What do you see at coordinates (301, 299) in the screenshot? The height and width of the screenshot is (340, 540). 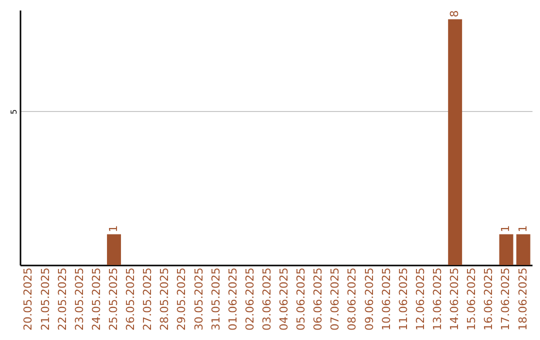 I see `x-tick-label: 05.06.2025` at bounding box center [301, 299].